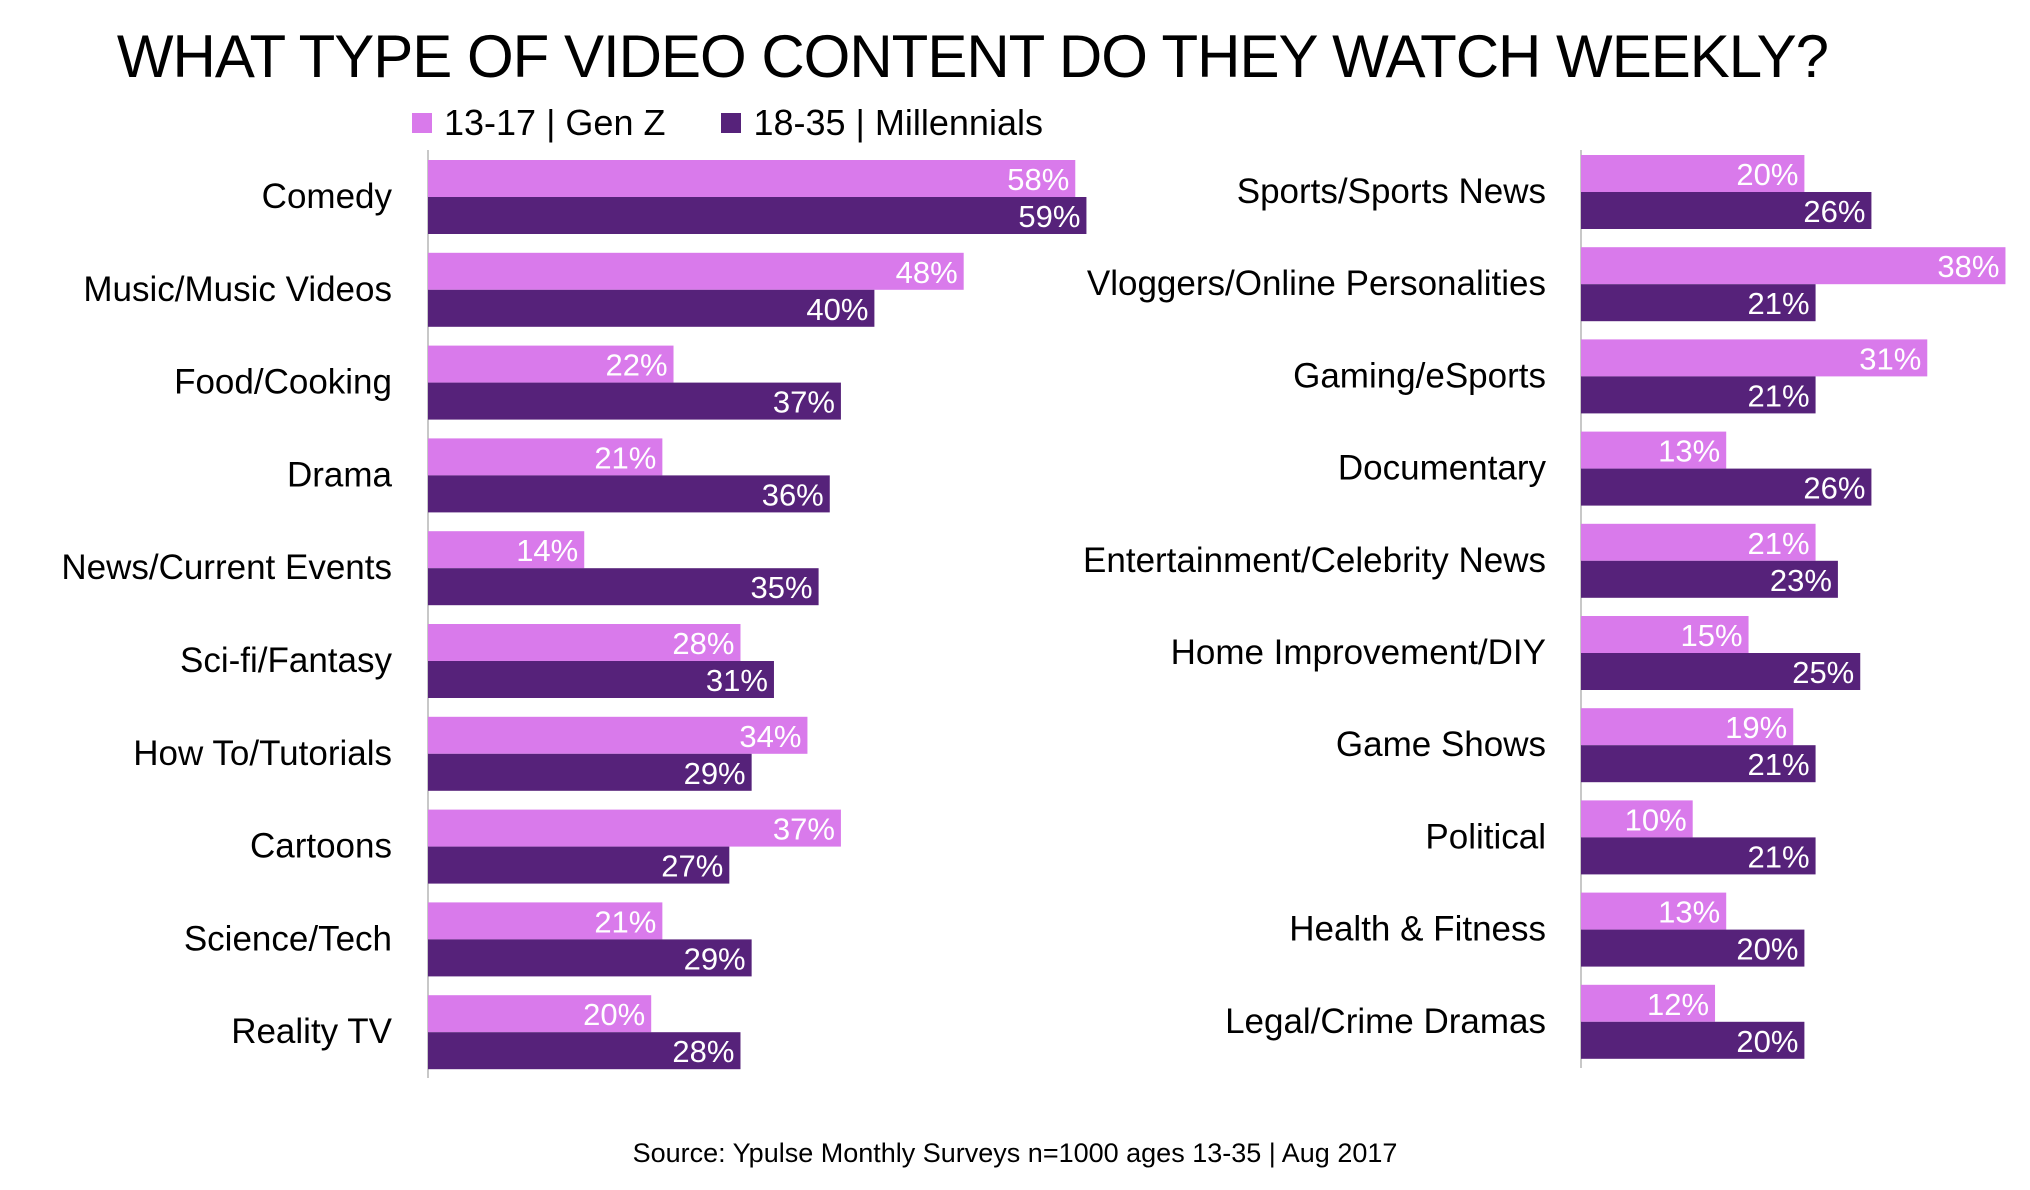  I want to click on data-label: 15%, so click(1712, 635).